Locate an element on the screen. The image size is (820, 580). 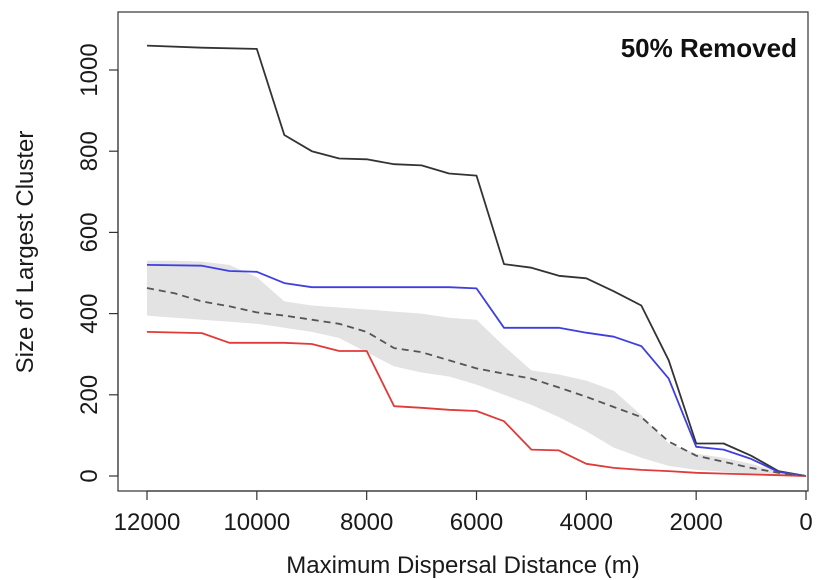
y-axis-title: Size of Largest Cluster is located at coordinates (25, 252).